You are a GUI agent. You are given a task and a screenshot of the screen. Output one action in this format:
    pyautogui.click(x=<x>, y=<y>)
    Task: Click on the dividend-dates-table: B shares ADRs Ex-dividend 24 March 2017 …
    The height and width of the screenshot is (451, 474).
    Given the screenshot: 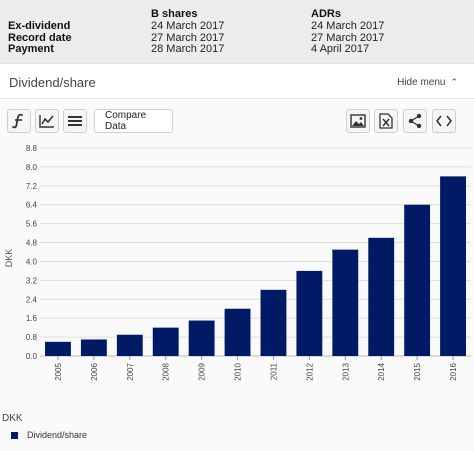 What is the action you would take?
    pyautogui.click(x=237, y=31)
    